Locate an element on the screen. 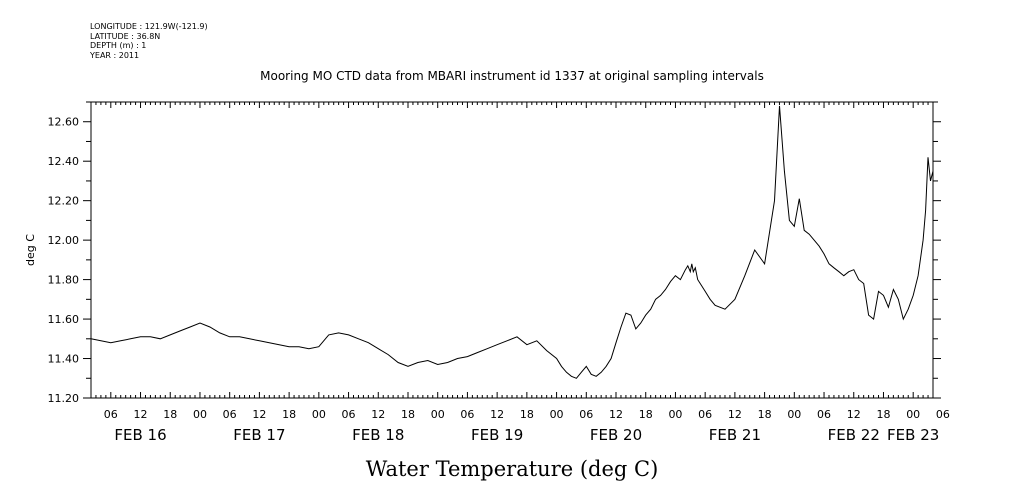 This screenshot has width=1009, height=504. y-tick-label: 12.40 is located at coordinates (64, 161).